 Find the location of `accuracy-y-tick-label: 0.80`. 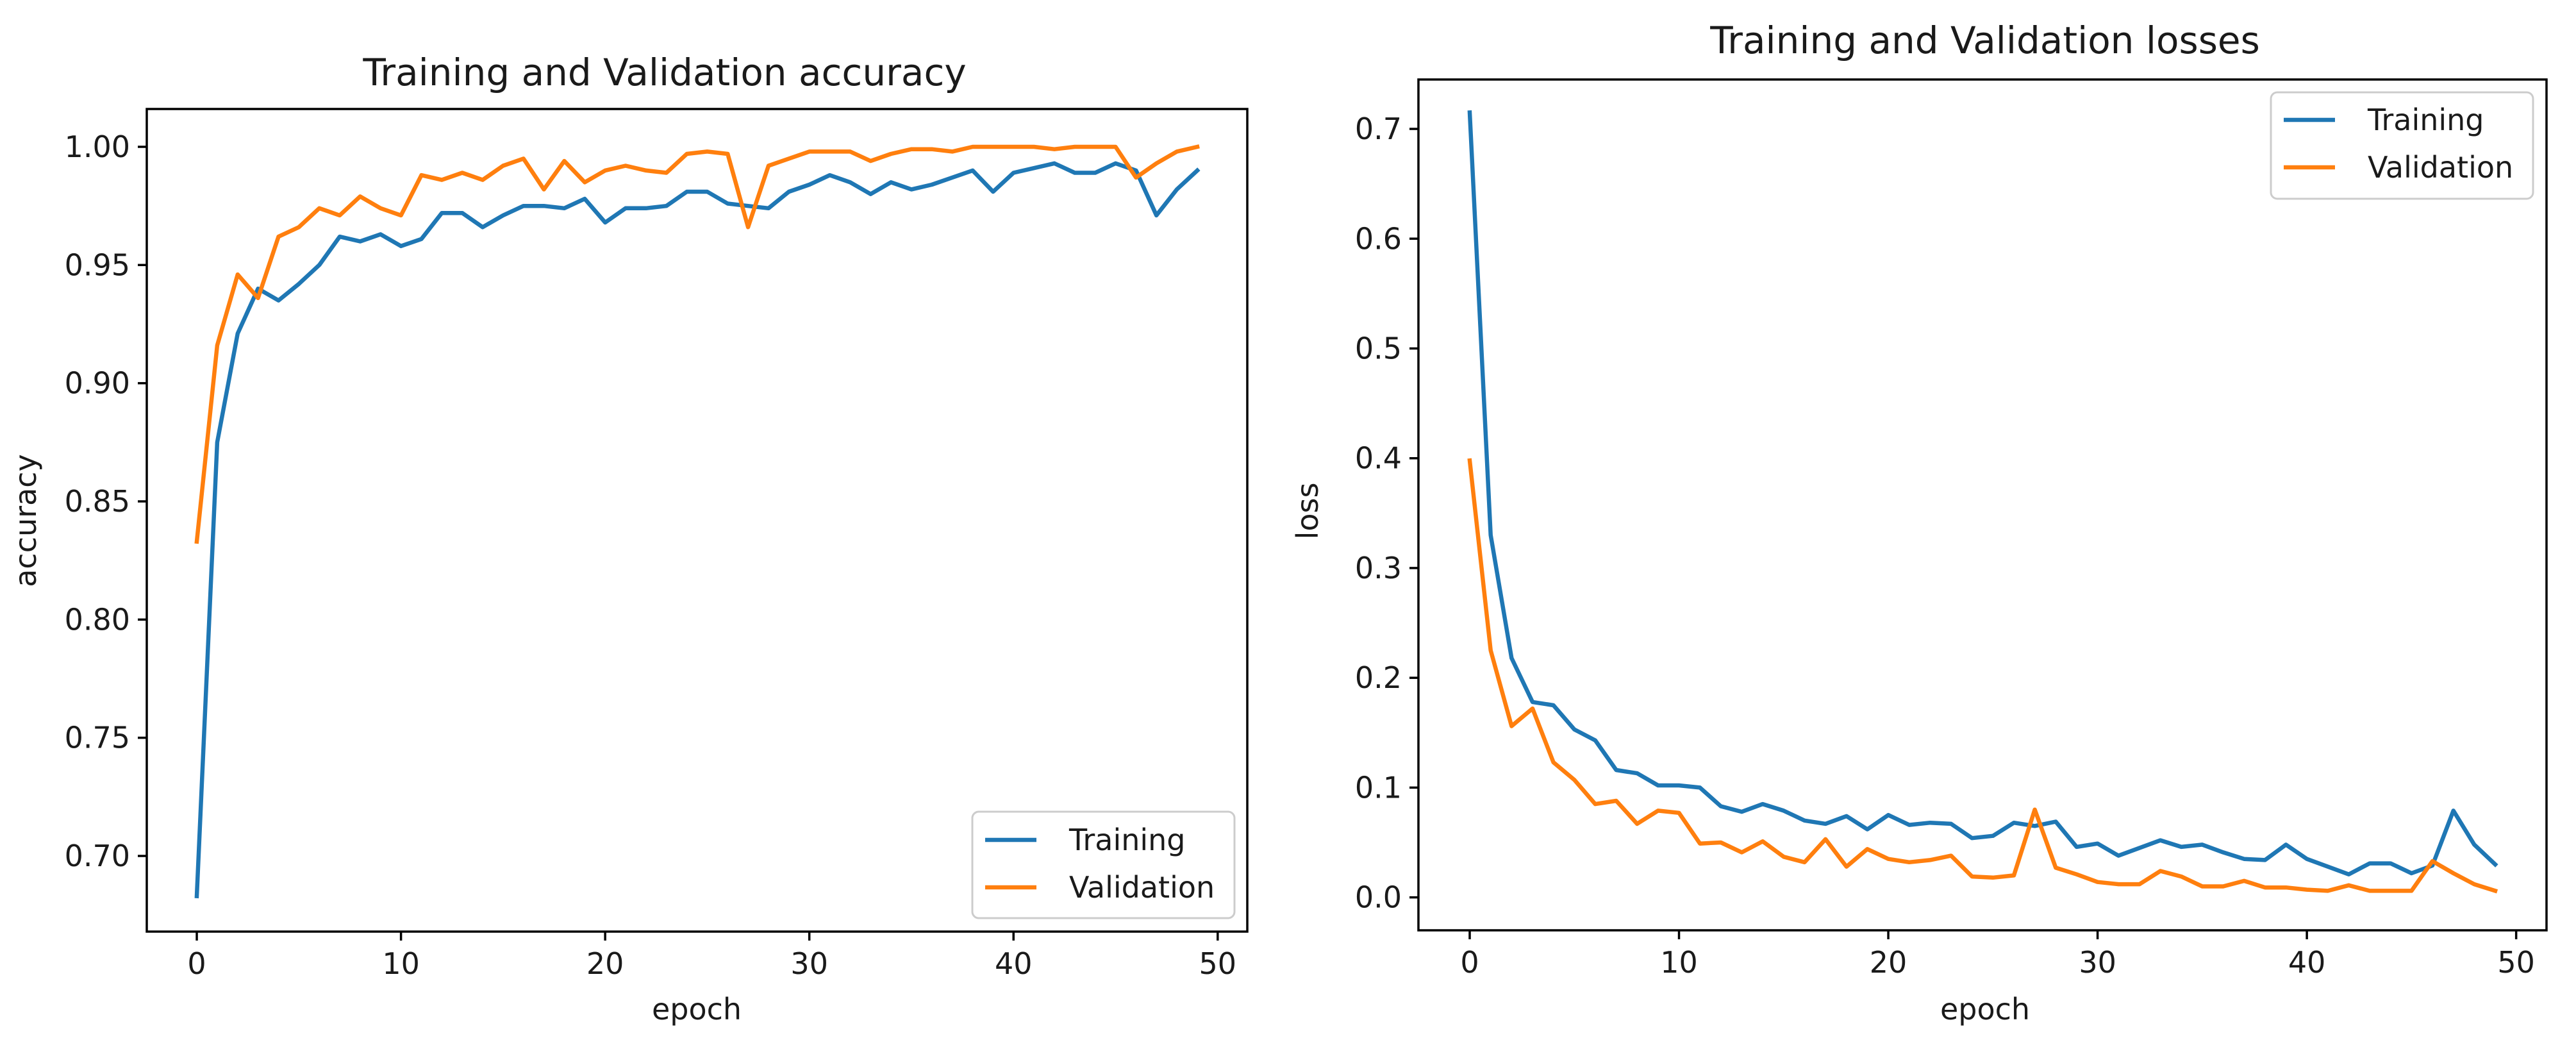

accuracy-y-tick-label: 0.80 is located at coordinates (97, 619).